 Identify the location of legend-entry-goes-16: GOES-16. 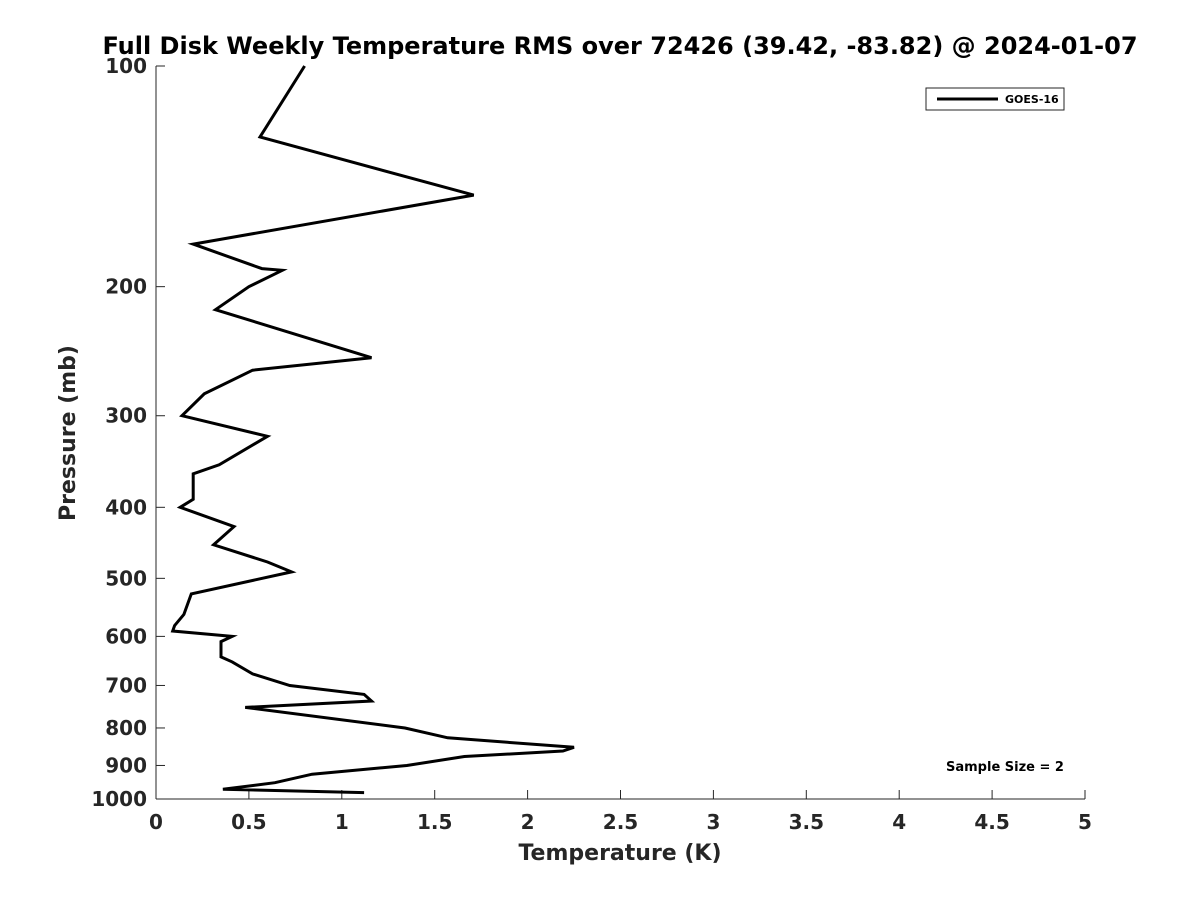
(1032, 99).